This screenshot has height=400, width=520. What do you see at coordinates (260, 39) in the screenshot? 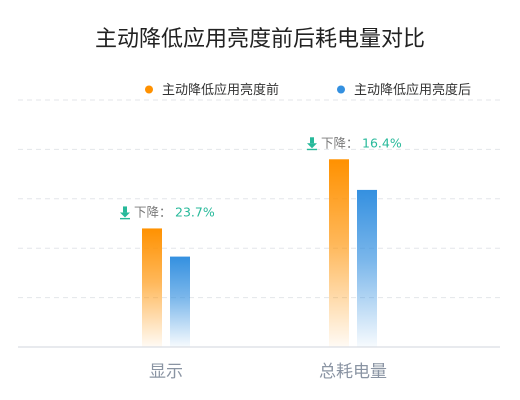
I see `chart-title: 主动降低应用亮度前后耗电量对比` at bounding box center [260, 39].